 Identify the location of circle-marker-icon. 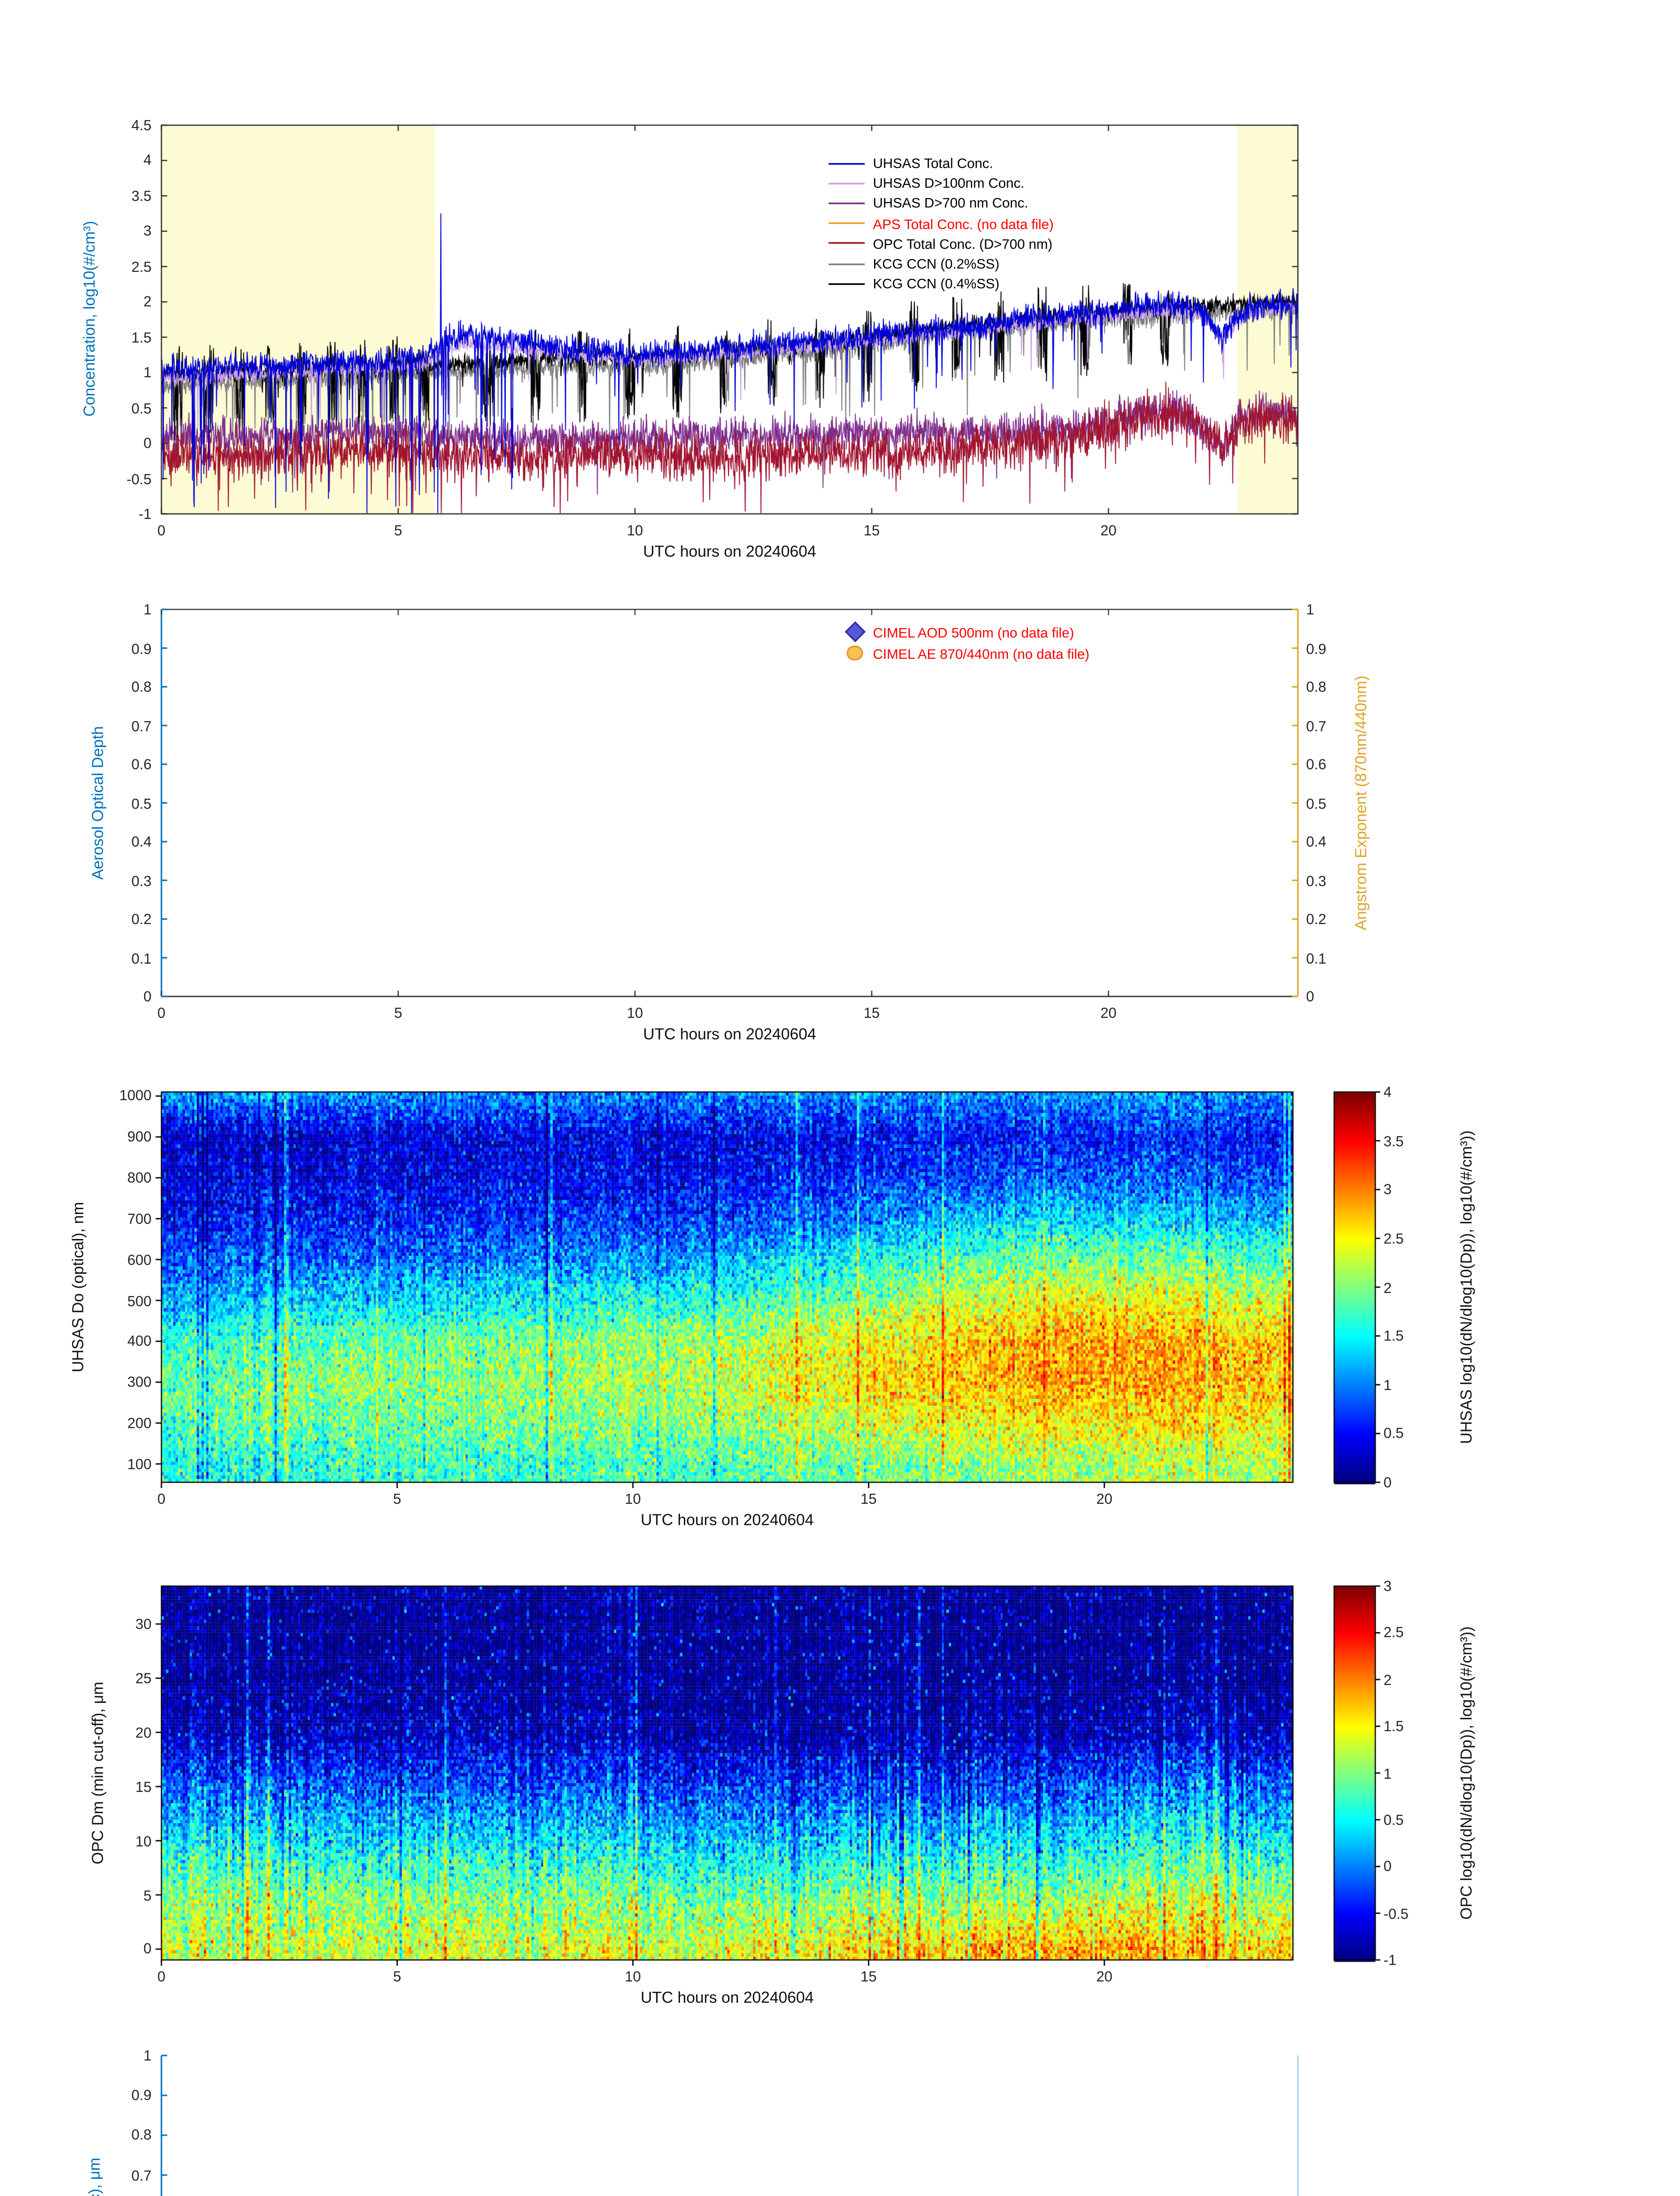
(855, 654).